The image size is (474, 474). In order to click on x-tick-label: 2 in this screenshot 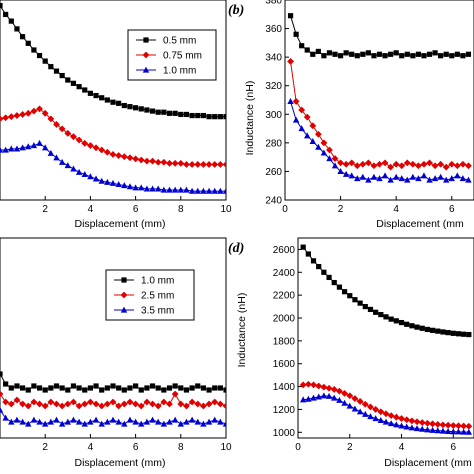, I will do `click(45, 447)`.